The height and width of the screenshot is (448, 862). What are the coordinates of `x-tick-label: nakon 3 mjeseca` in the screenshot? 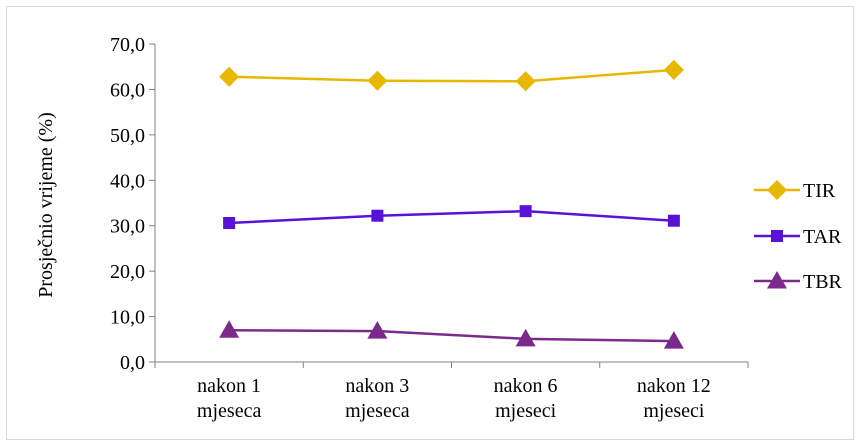 It's located at (377, 398).